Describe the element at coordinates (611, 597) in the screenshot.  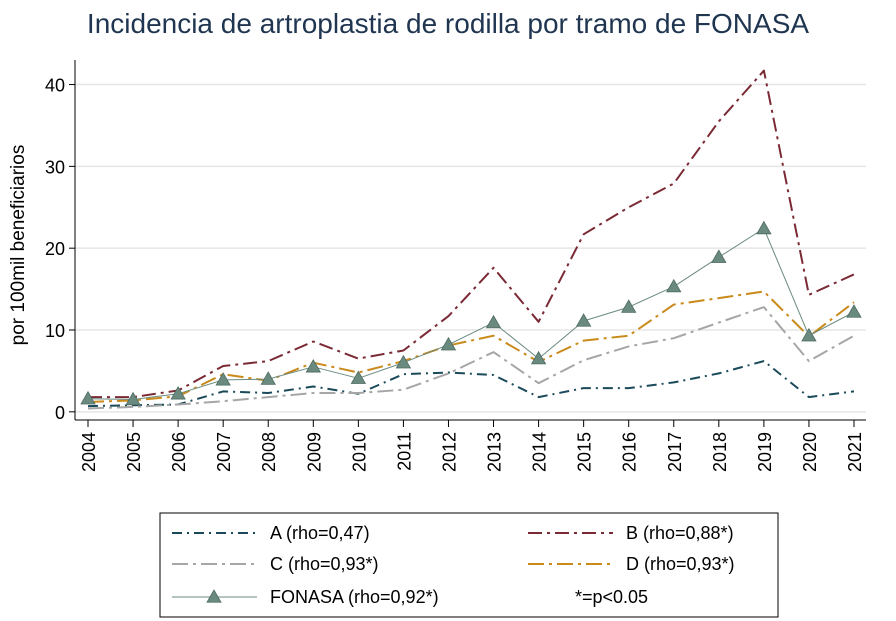
I see `legend-note: *=p<0.05` at that location.